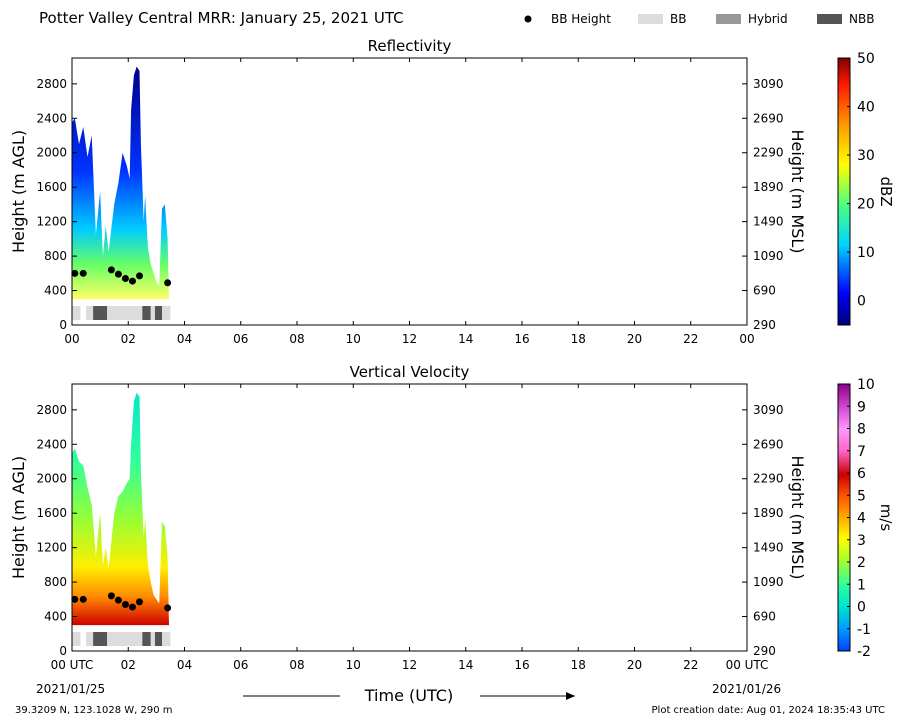  What do you see at coordinates (567, 19) in the screenshot?
I see `legend-item: BB Height` at bounding box center [567, 19].